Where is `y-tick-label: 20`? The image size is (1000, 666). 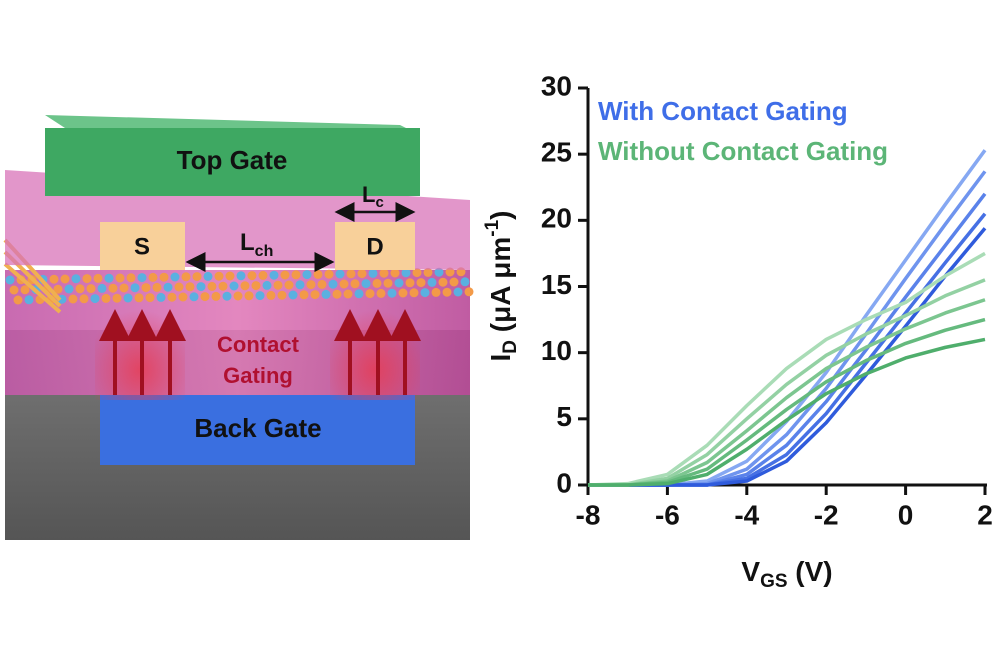
y-tick-label: 20 is located at coordinates (556, 218).